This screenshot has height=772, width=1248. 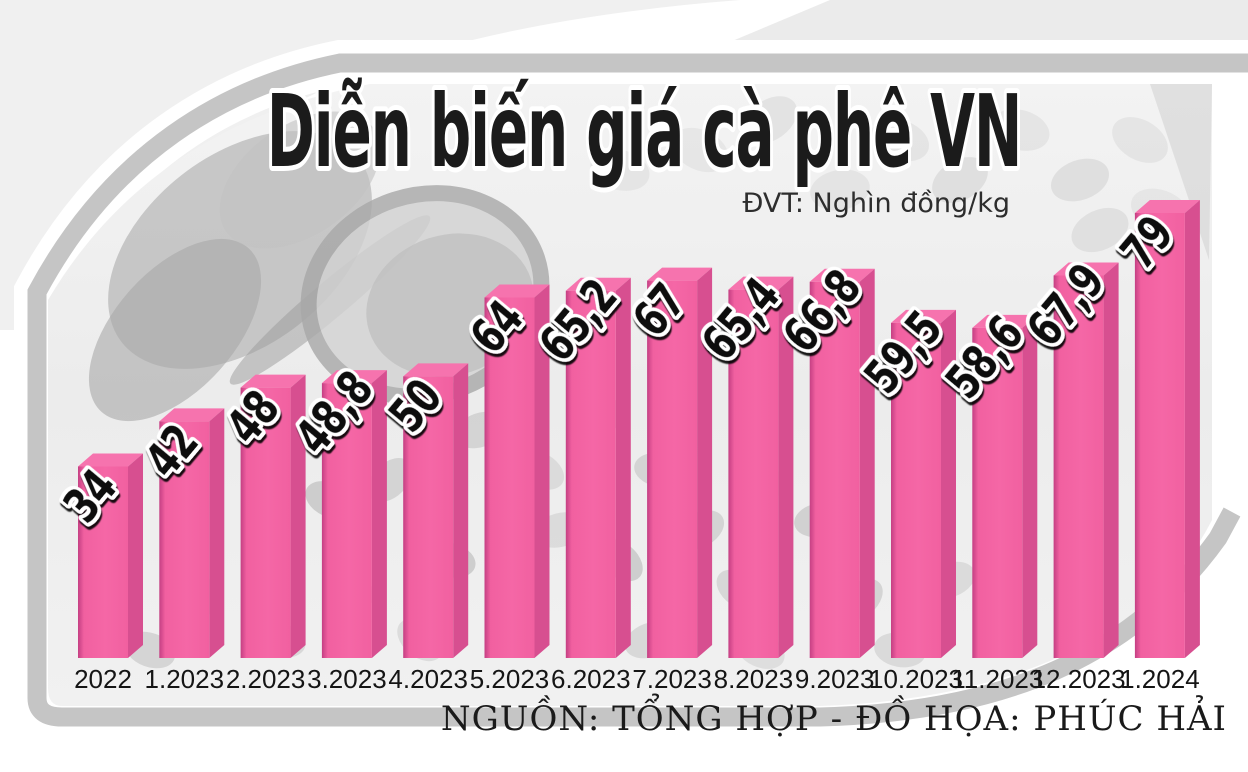 What do you see at coordinates (977, 26) in the screenshot?
I see `corner-wash-top-right` at bounding box center [977, 26].